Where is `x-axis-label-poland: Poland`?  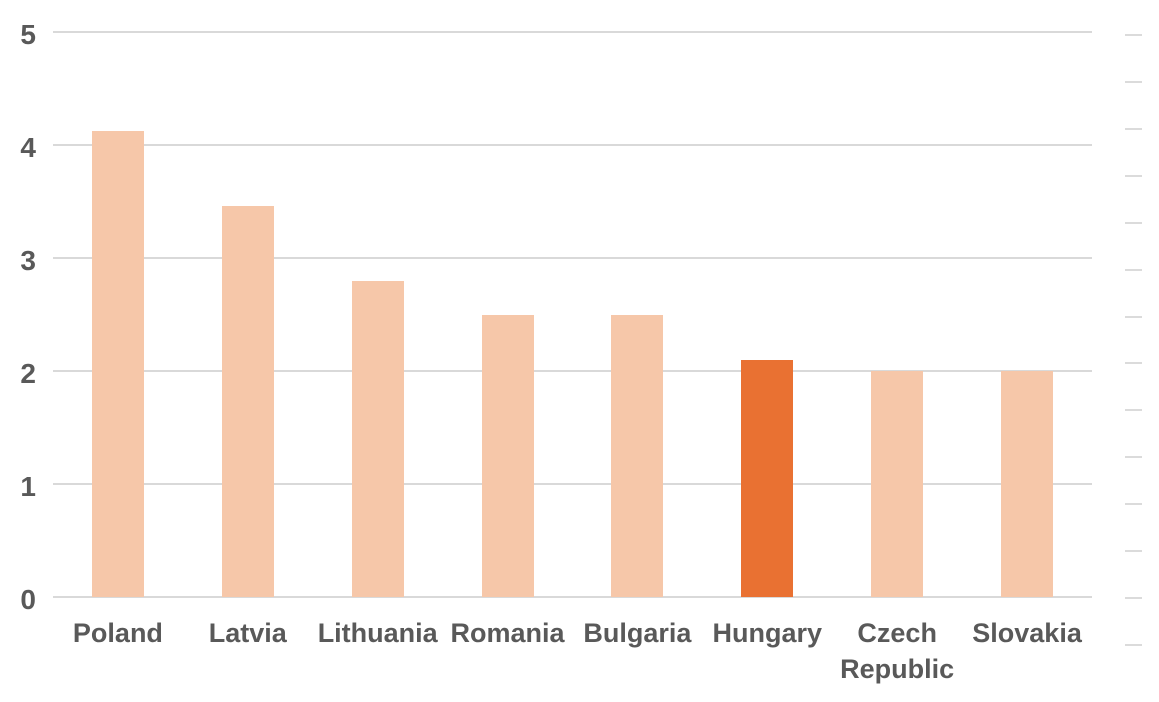 x-axis-label-poland: Poland is located at coordinates (117, 633).